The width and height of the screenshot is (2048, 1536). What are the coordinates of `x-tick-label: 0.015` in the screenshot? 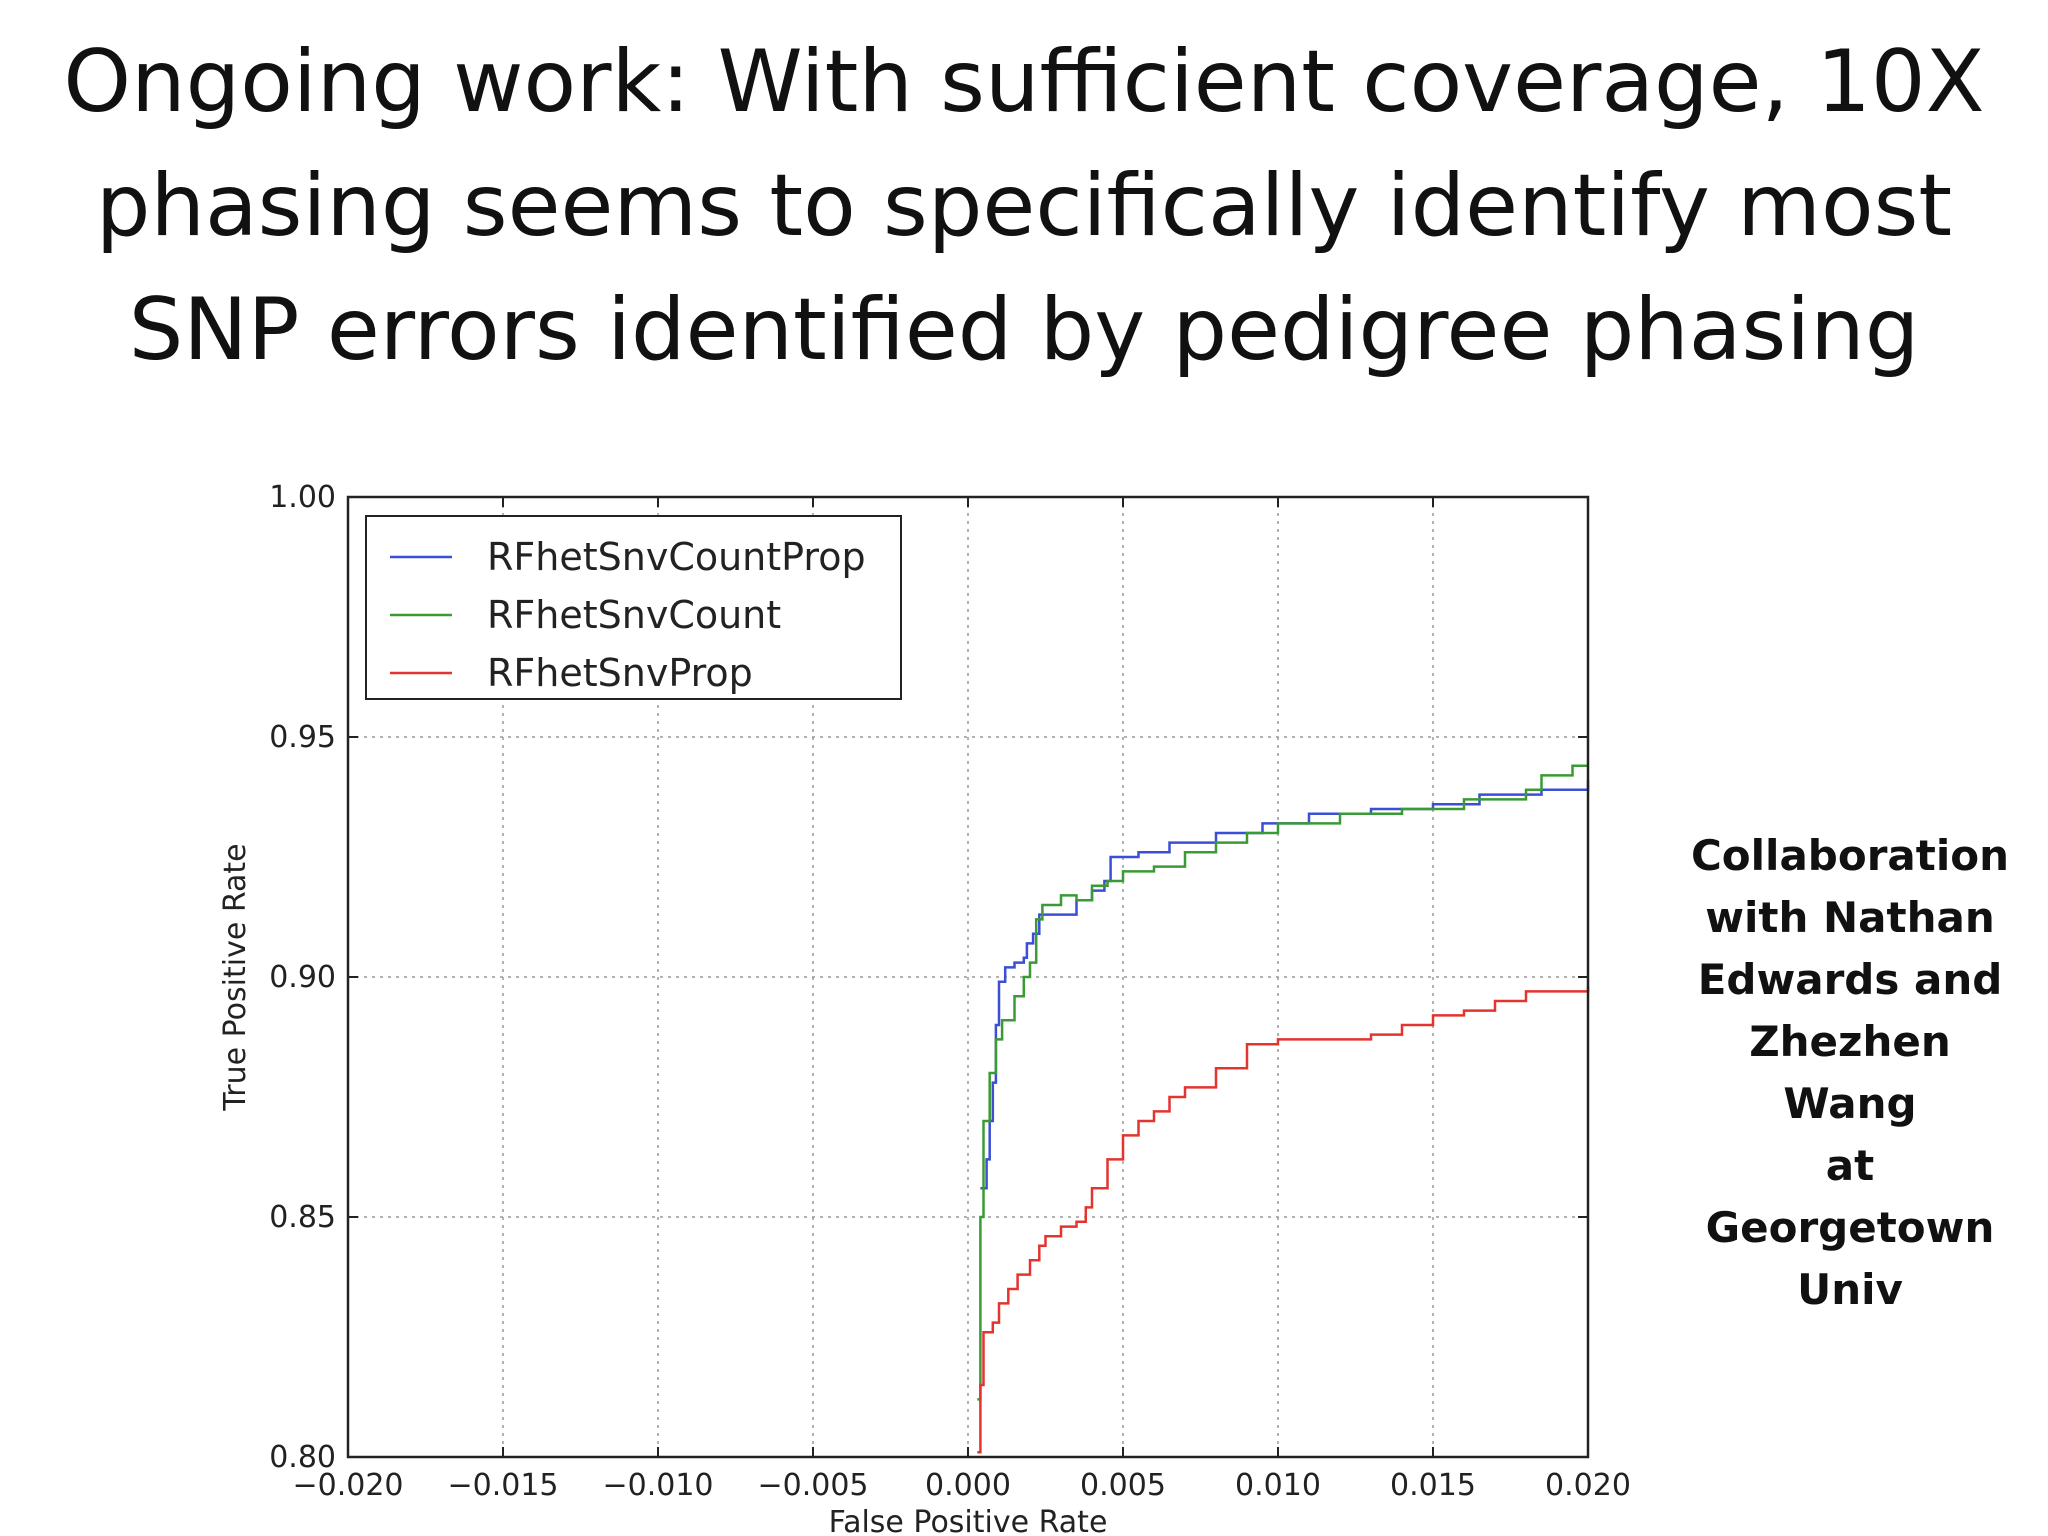 It's located at (1433, 1485).